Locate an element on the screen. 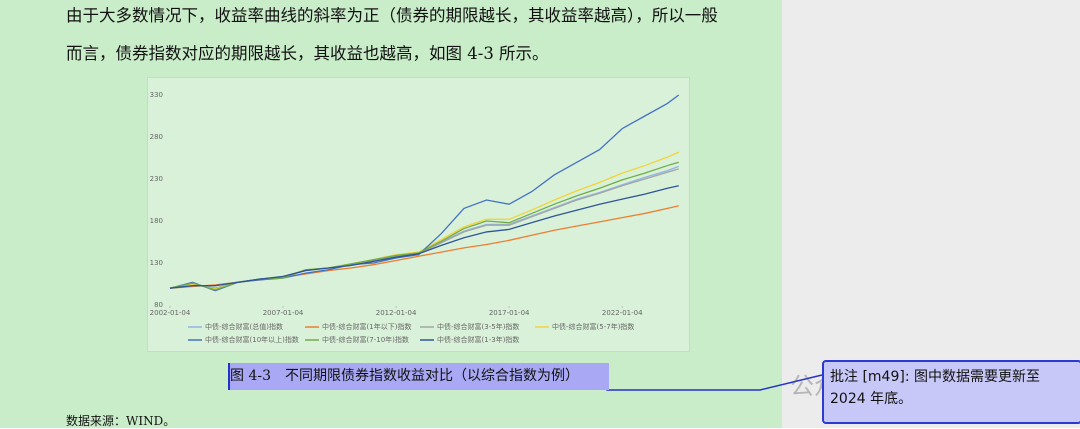 The height and width of the screenshot is (429, 1080). source-note: 数据来源：WIND。 is located at coordinates (121, 421).